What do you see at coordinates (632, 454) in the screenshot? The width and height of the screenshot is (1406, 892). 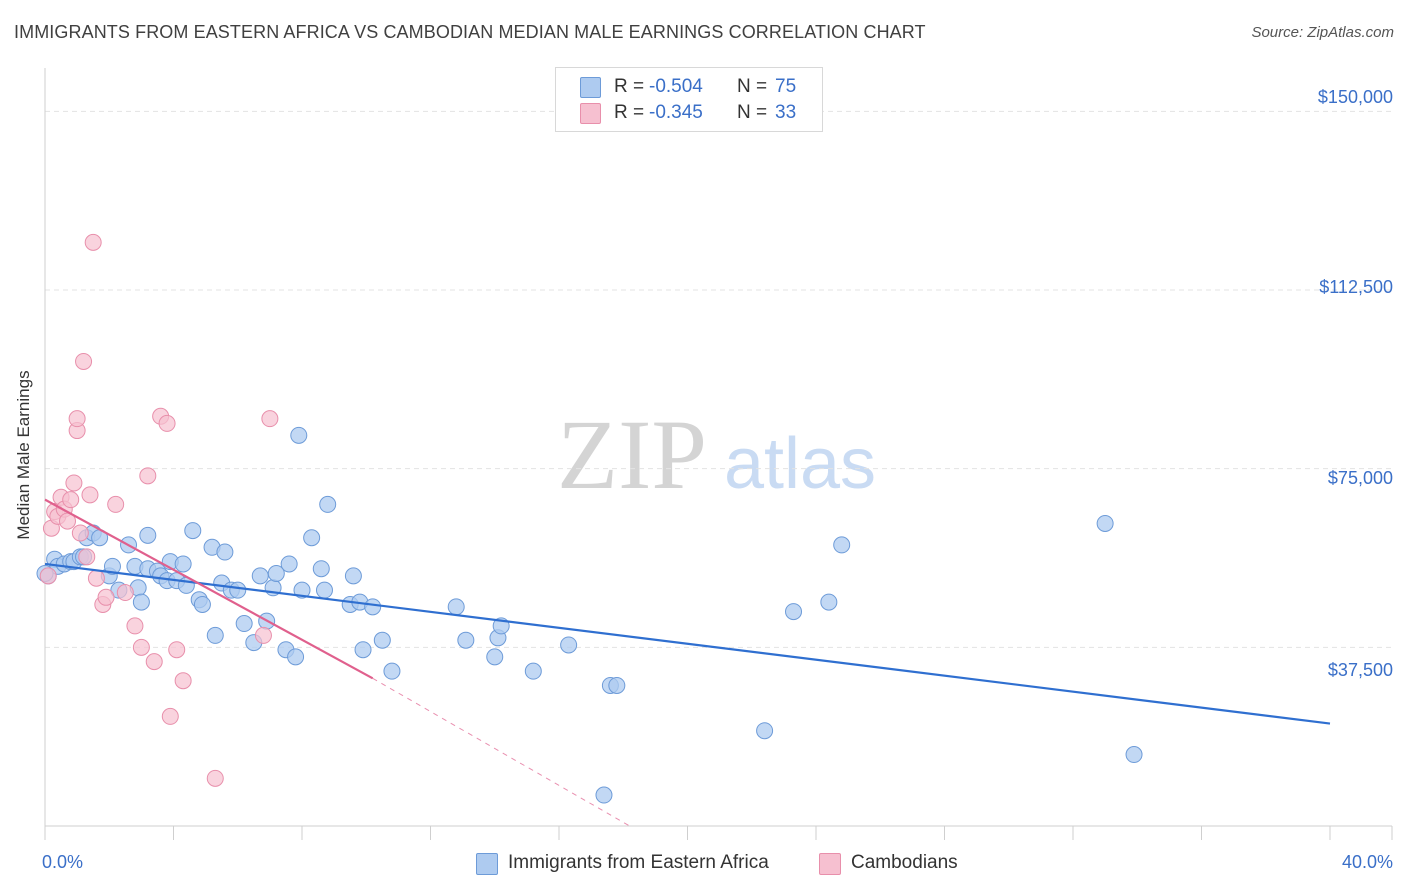 I see `watermark-zip: ZIP` at bounding box center [632, 454].